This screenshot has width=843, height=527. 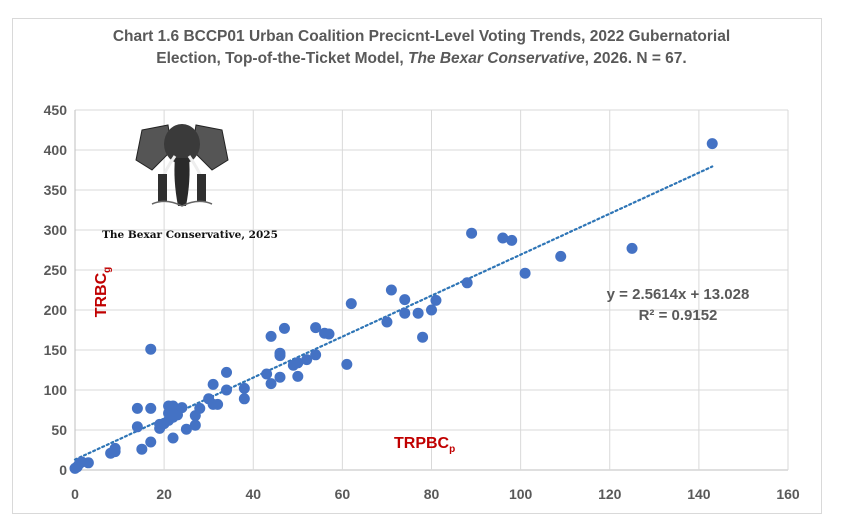 I want to click on x-tick-label: 60, so click(x=343, y=494).